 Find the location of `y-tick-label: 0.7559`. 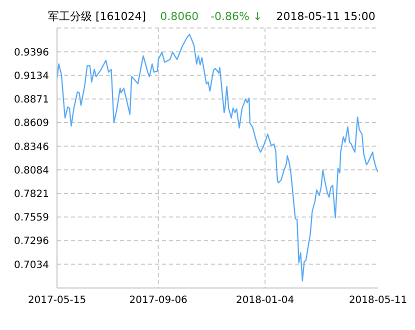

y-tick-label: 0.7559 is located at coordinates (31, 218).